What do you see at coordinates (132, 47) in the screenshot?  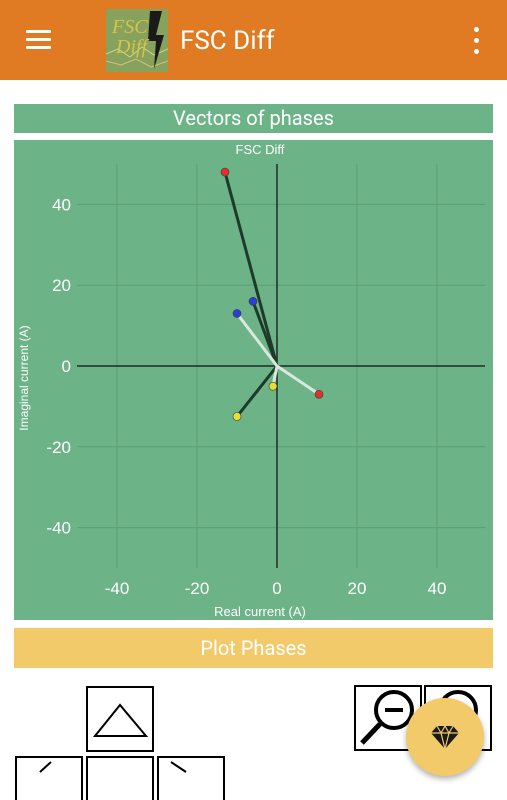 I see `svg-text: Diff` at bounding box center [132, 47].